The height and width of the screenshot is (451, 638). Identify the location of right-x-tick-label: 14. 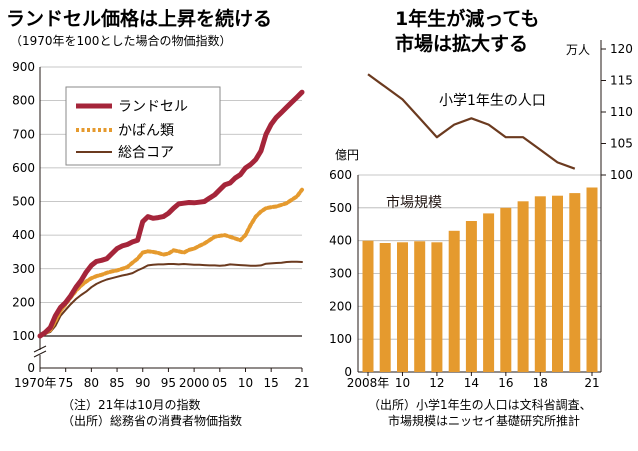
(471, 383).